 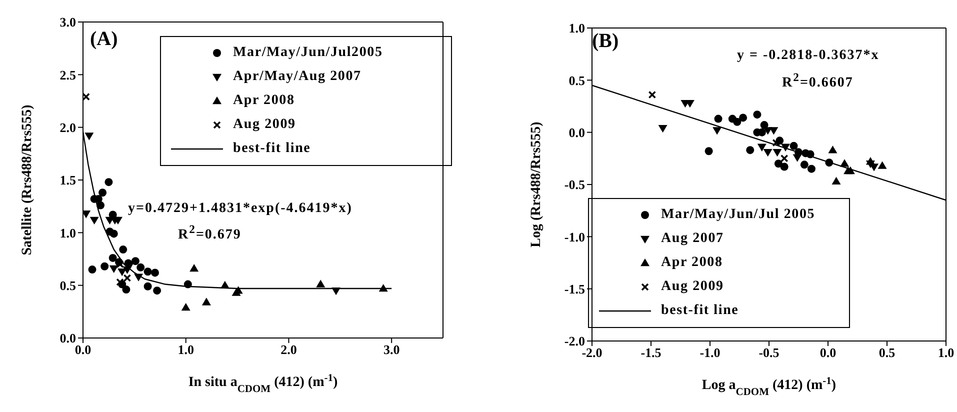 What do you see at coordinates (651, 352) in the screenshot?
I see `x-tick-label: -1.5` at bounding box center [651, 352].